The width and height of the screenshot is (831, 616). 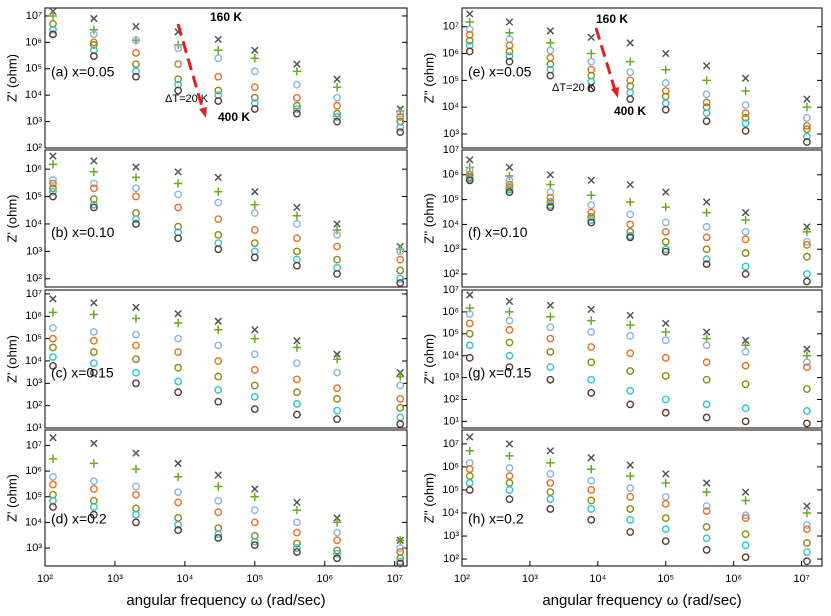 I want to click on panel-label: (f) x=0.10, so click(x=498, y=232).